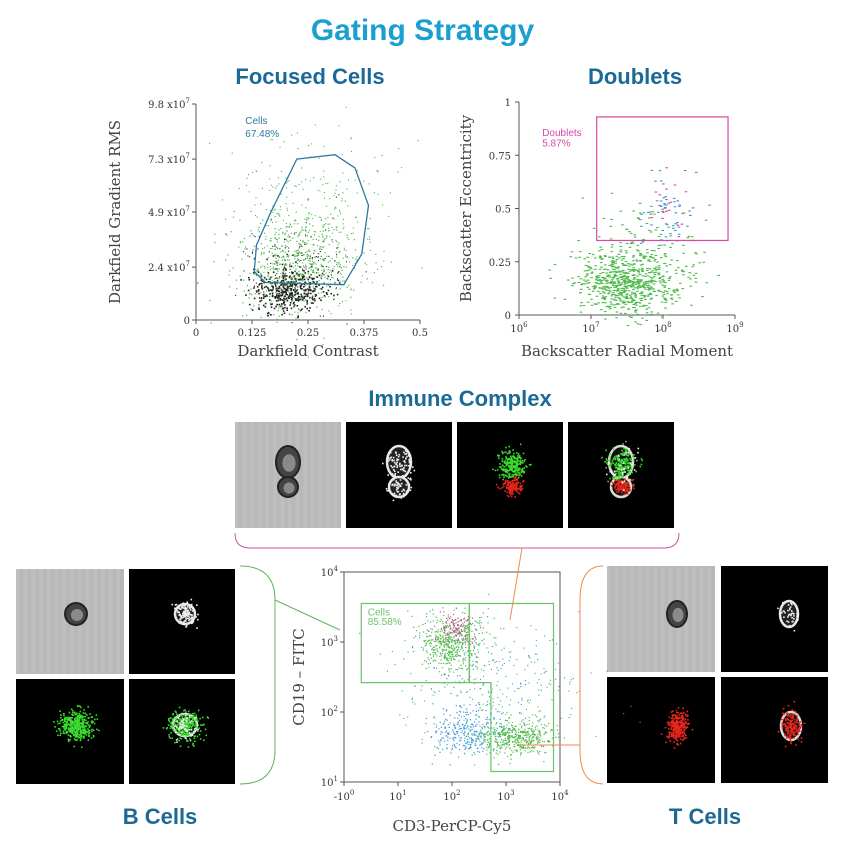 The width and height of the screenshot is (845, 853). I want to click on bf-stripe, so click(237, 475).